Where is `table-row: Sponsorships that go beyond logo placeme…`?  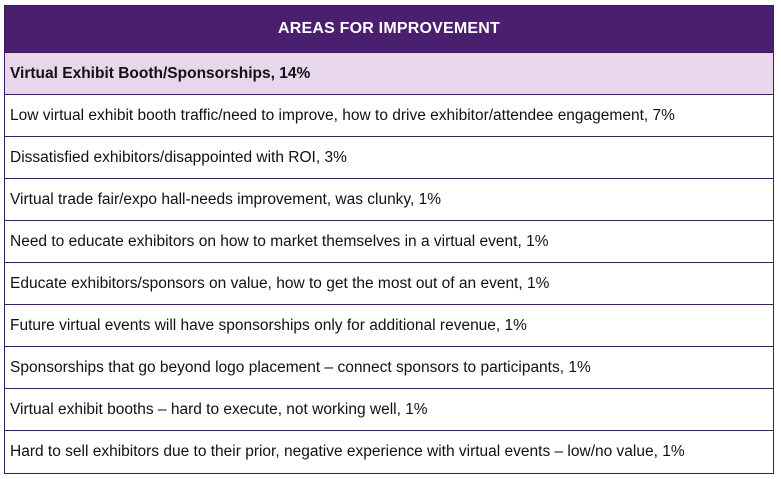 table-row: Sponsorships that go beyond logo placeme… is located at coordinates (389, 368).